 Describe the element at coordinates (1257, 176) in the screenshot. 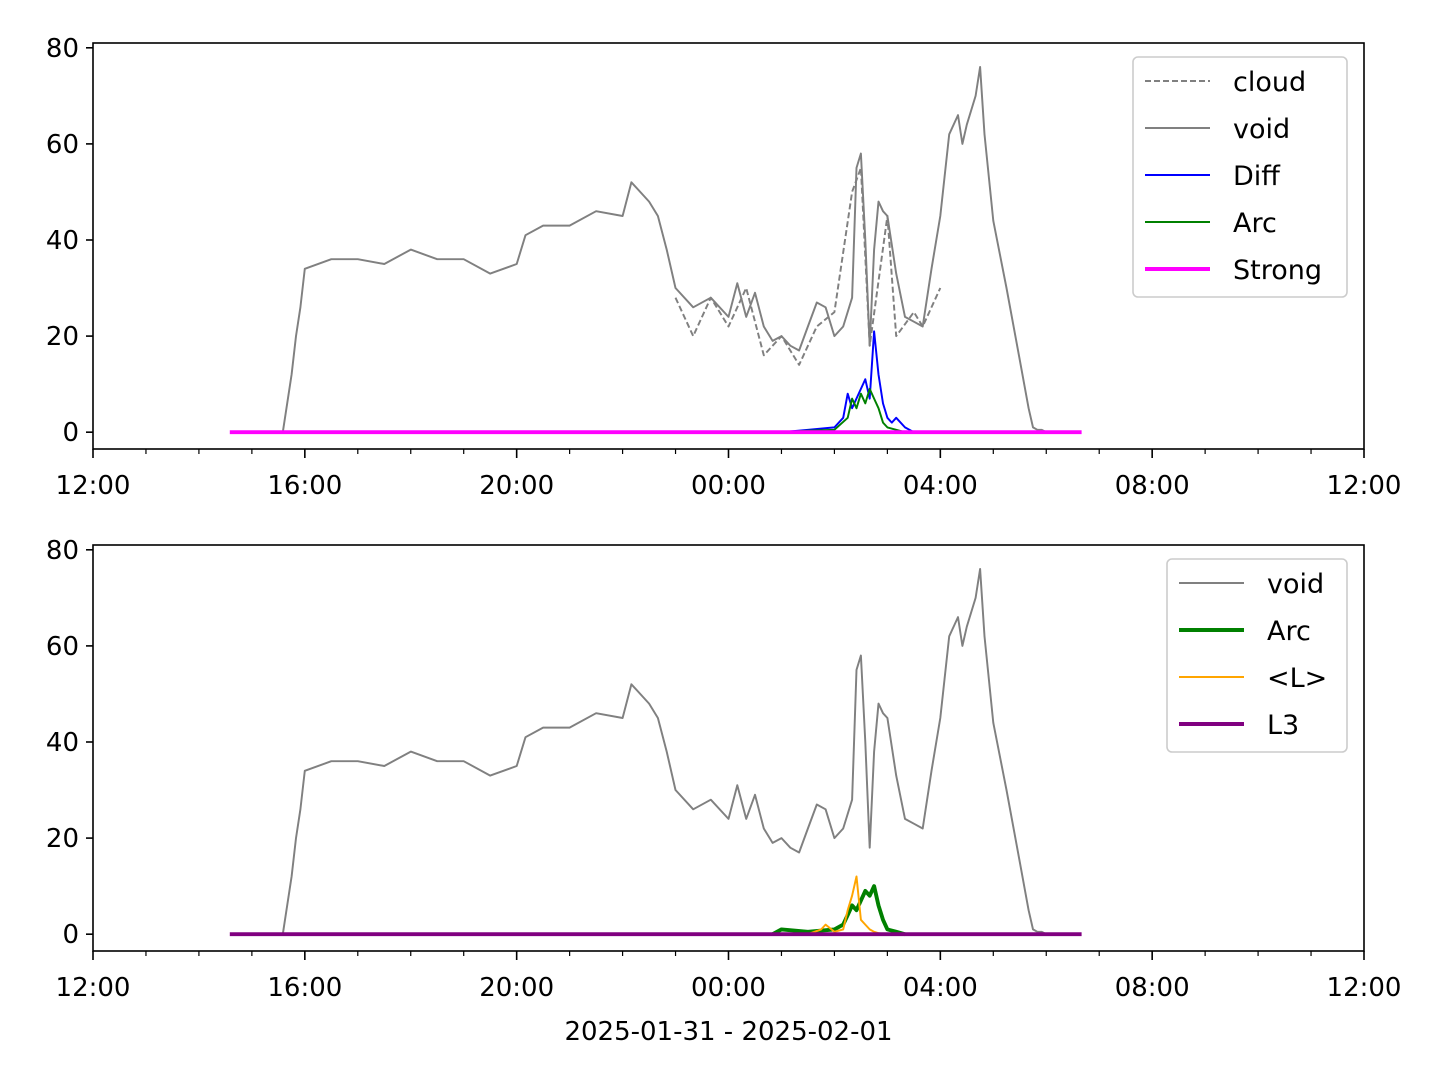

I see `legend-label: Diff` at that location.